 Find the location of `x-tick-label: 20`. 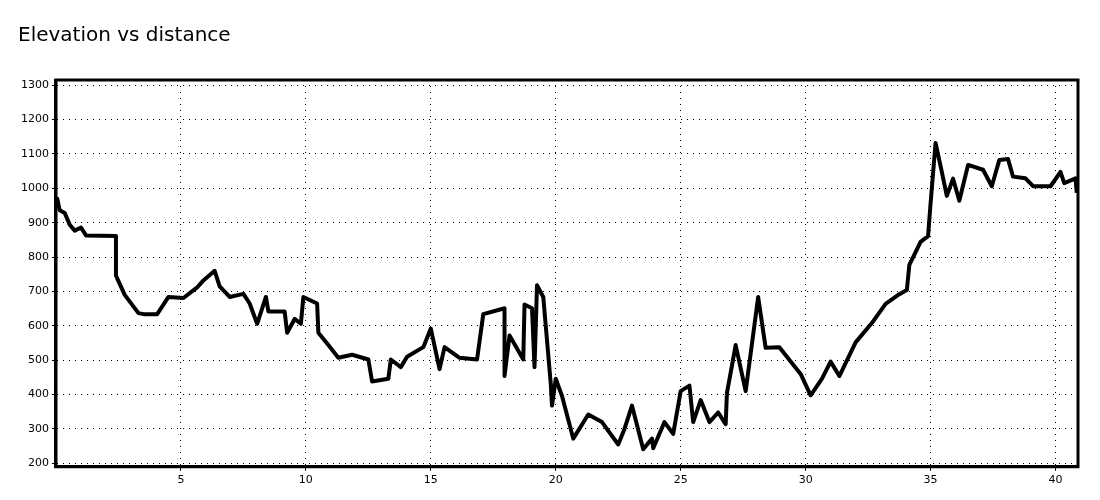

x-tick-label: 20 is located at coordinates (555, 480).